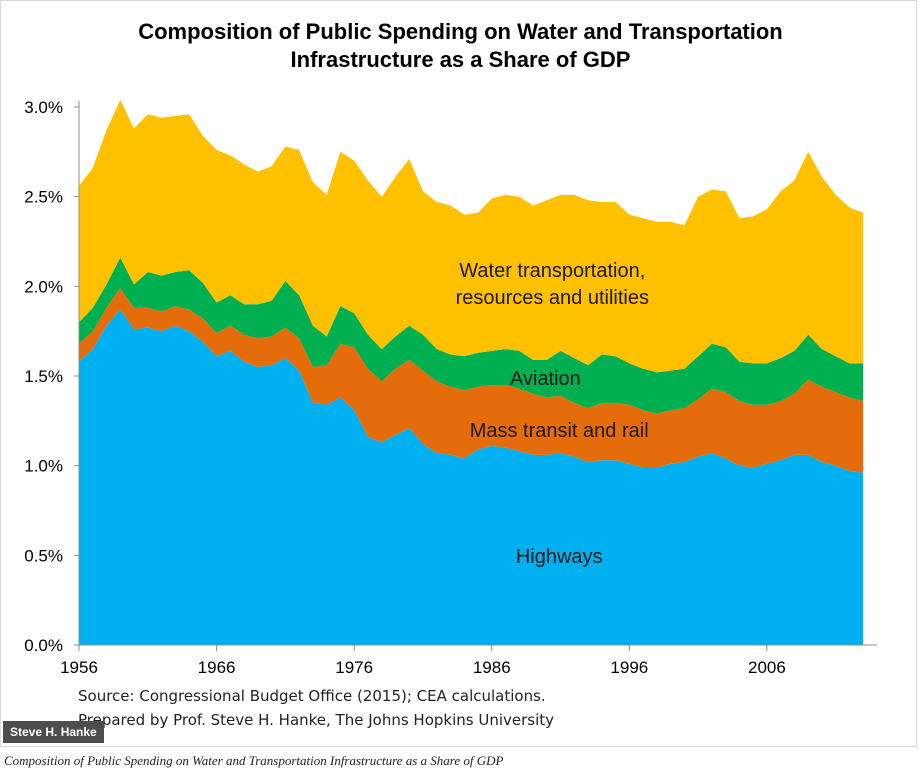  Describe the element at coordinates (79, 667) in the screenshot. I see `x-tick-label: 1956` at that location.